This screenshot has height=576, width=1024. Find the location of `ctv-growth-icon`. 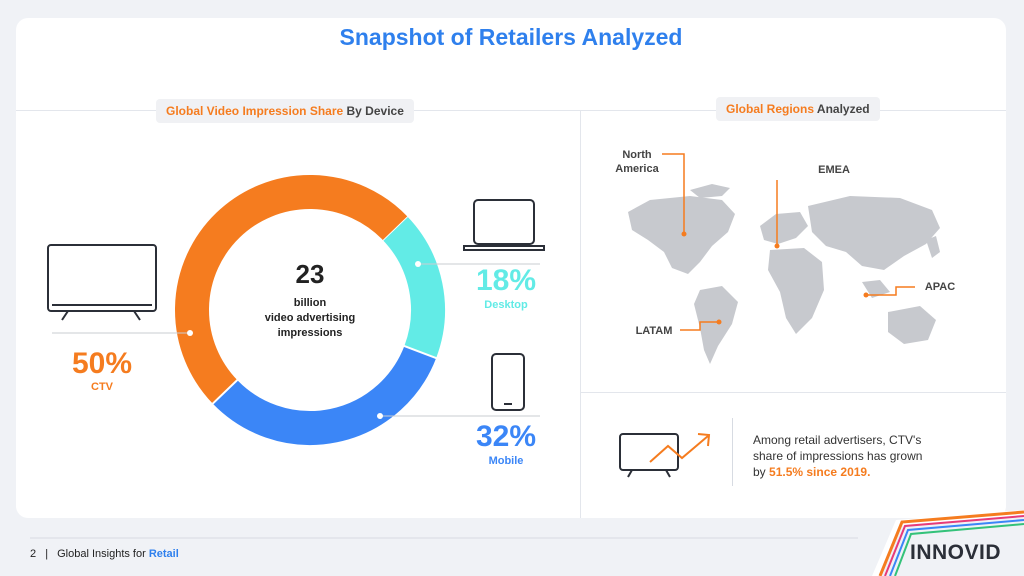

ctv-growth-icon is located at coordinates (665, 455).